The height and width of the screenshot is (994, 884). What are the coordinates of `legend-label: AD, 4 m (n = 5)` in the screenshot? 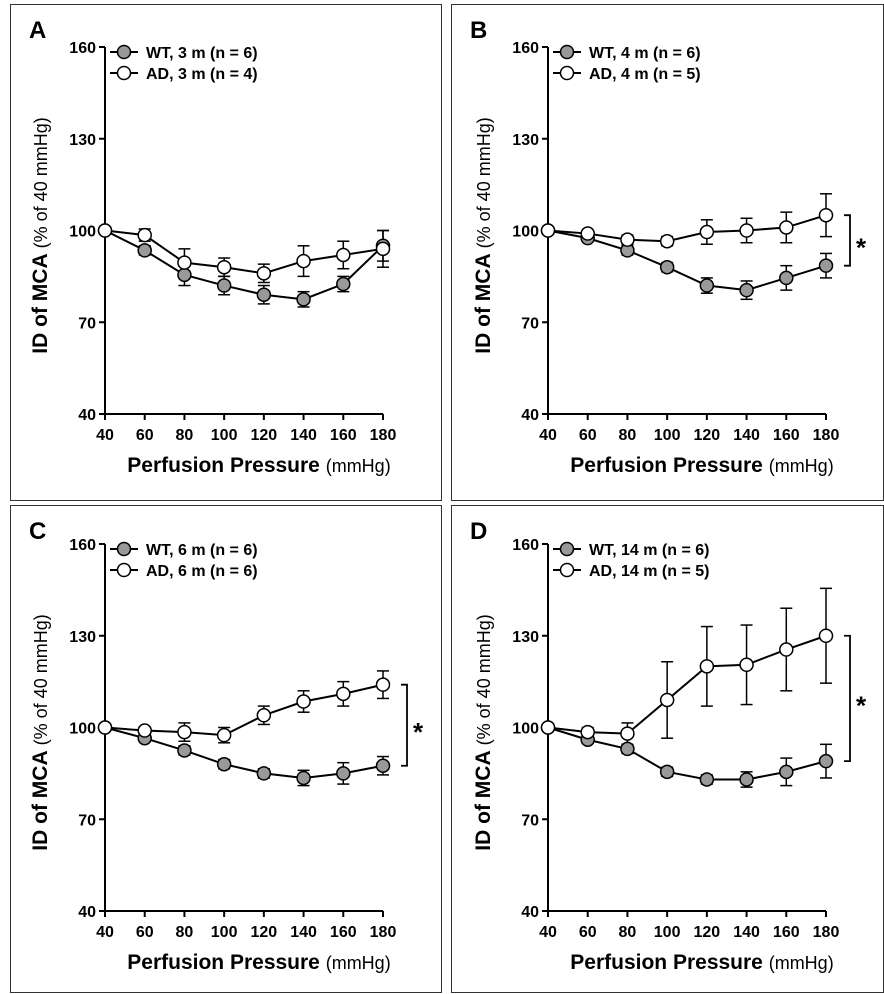 It's located at (645, 74).